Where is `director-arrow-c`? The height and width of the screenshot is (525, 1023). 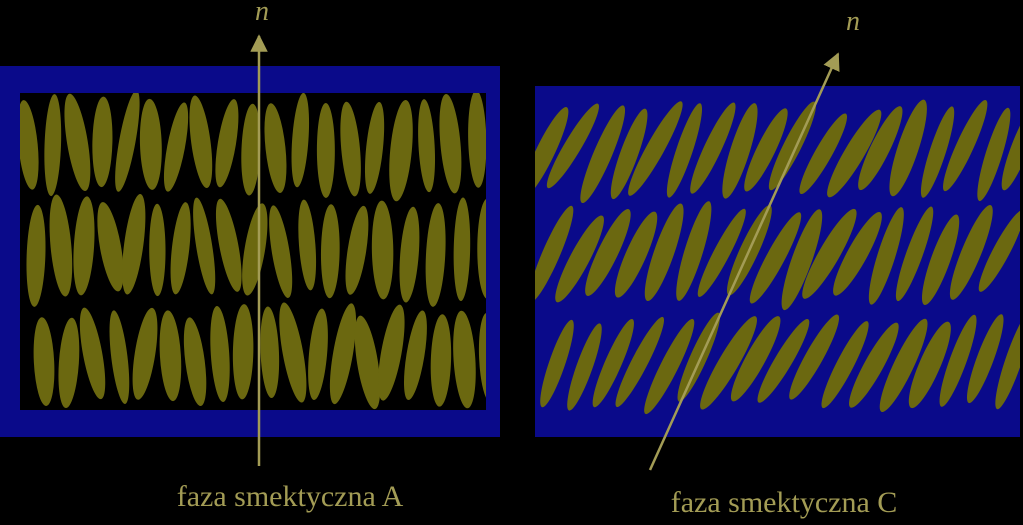 director-arrow-c is located at coordinates (744, 261).